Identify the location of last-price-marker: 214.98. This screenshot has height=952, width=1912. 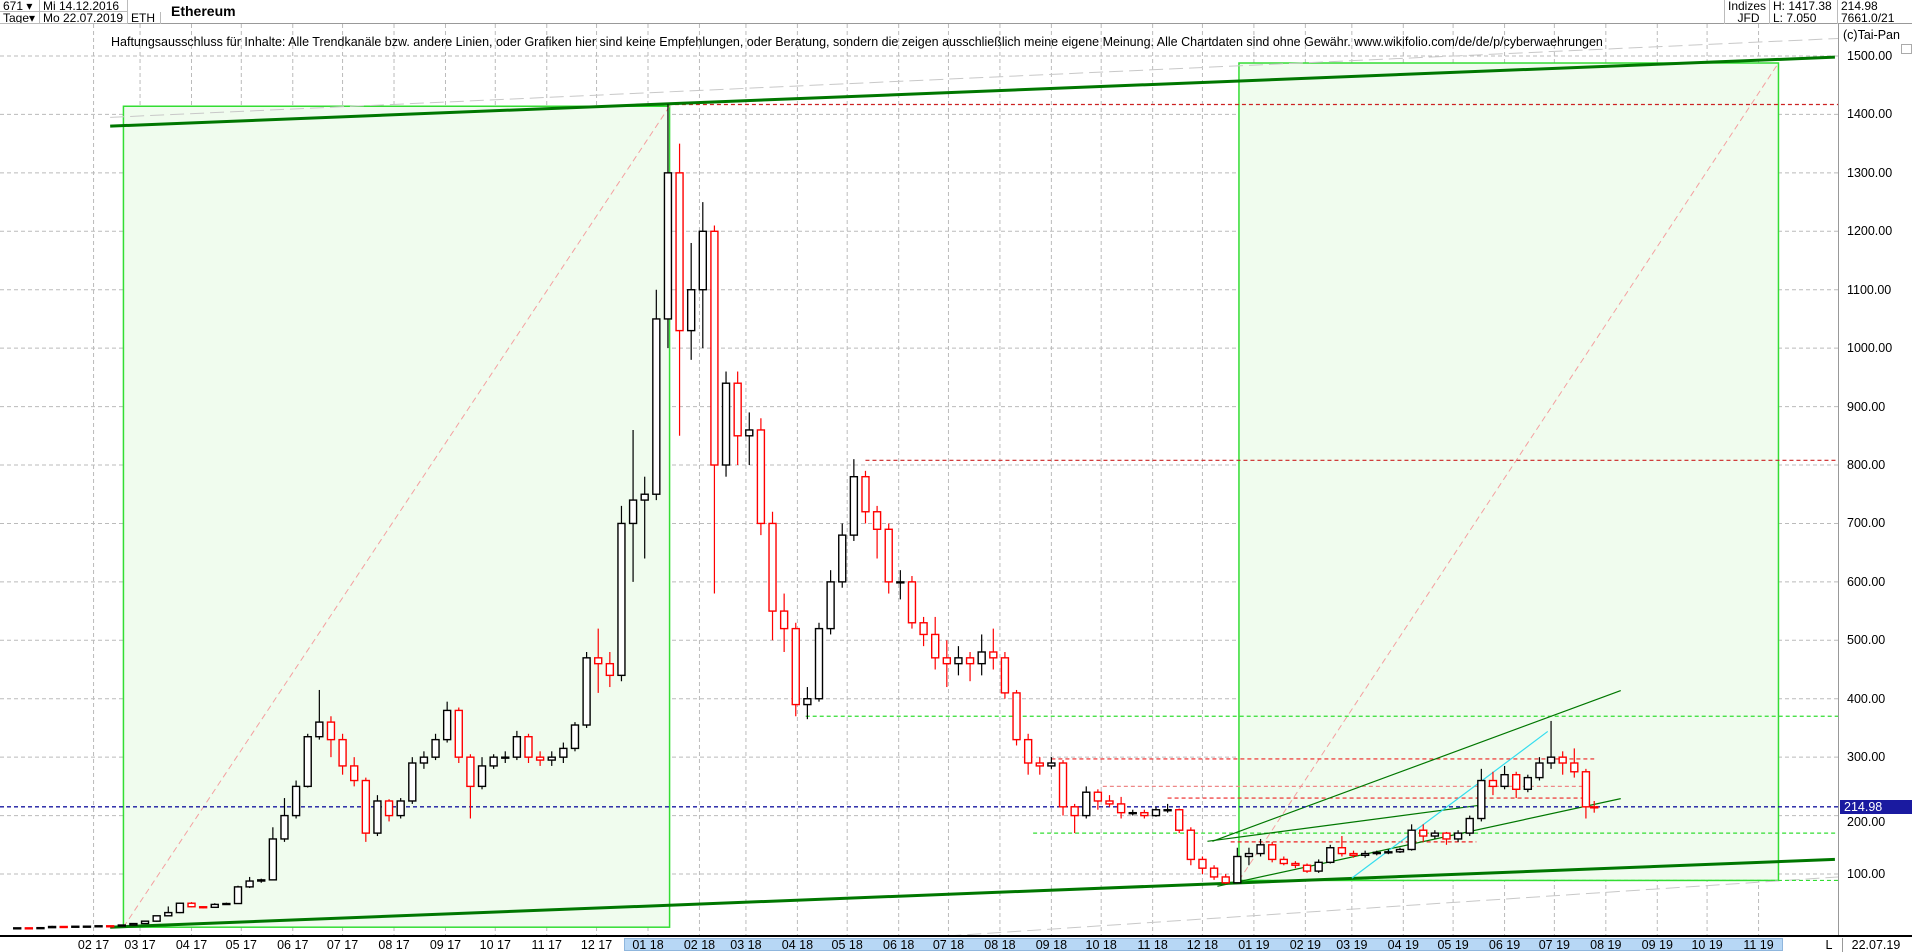
(1876, 806).